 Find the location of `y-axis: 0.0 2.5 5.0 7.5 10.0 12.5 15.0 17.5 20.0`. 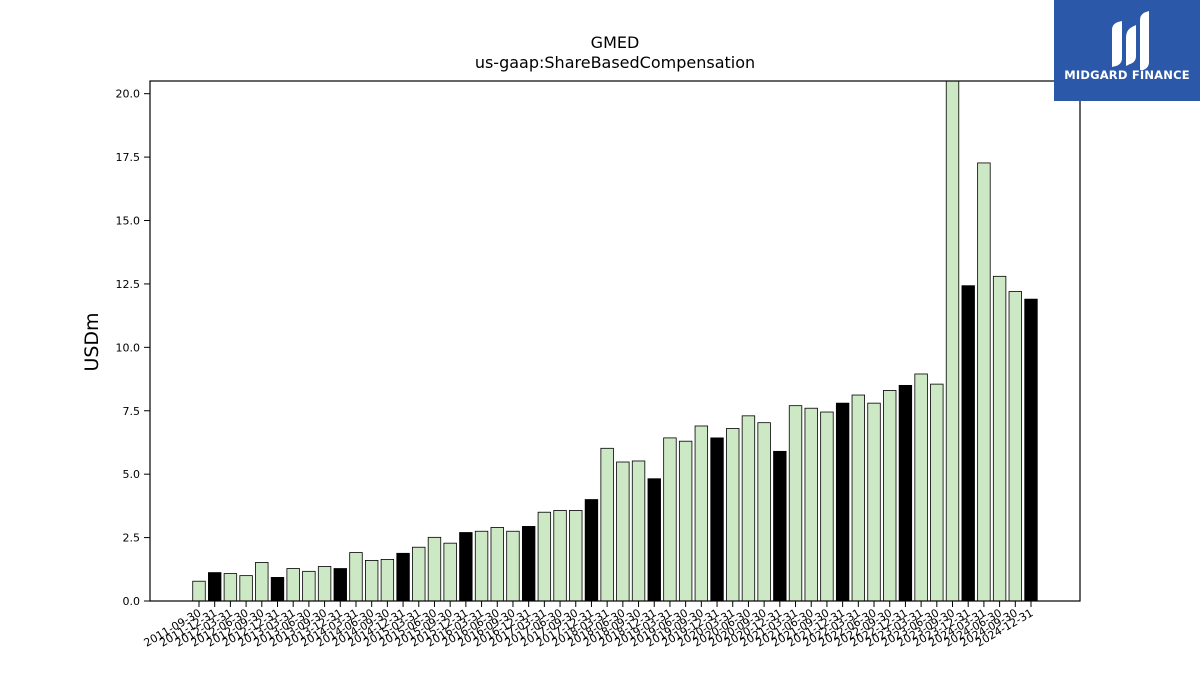

y-axis: 0.0 2.5 5.0 7.5 10.0 12.5 15.0 17.5 20.0 is located at coordinates (133, 348).